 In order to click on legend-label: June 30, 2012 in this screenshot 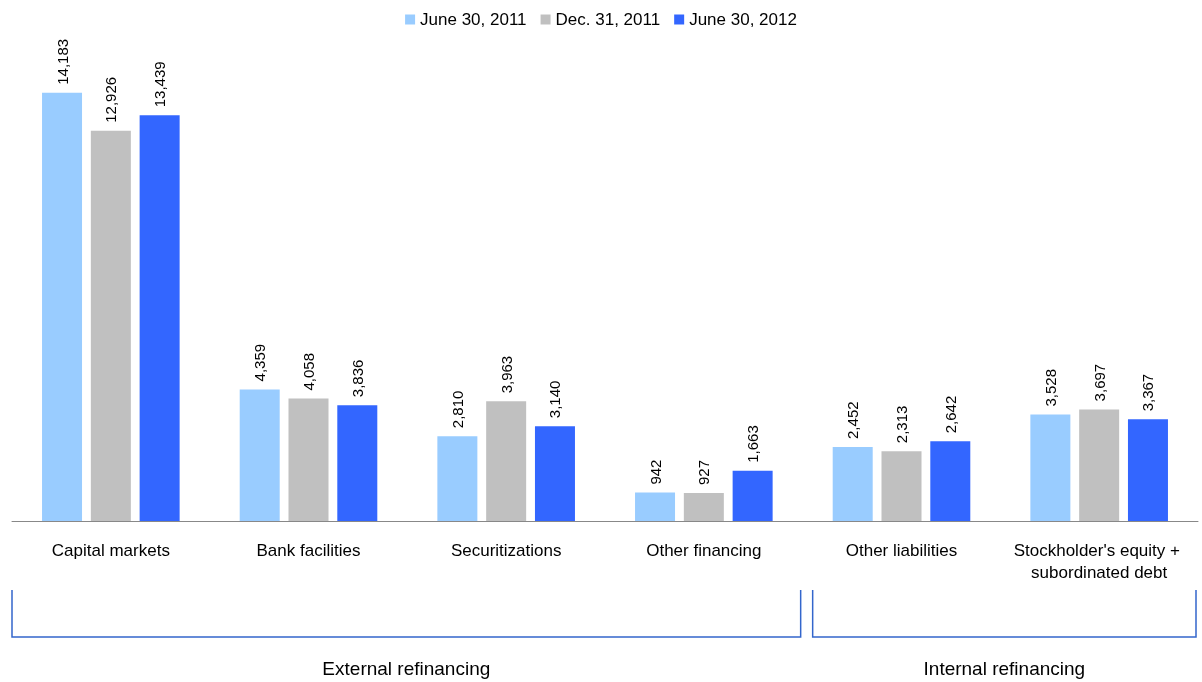, I will do `click(743, 19)`.